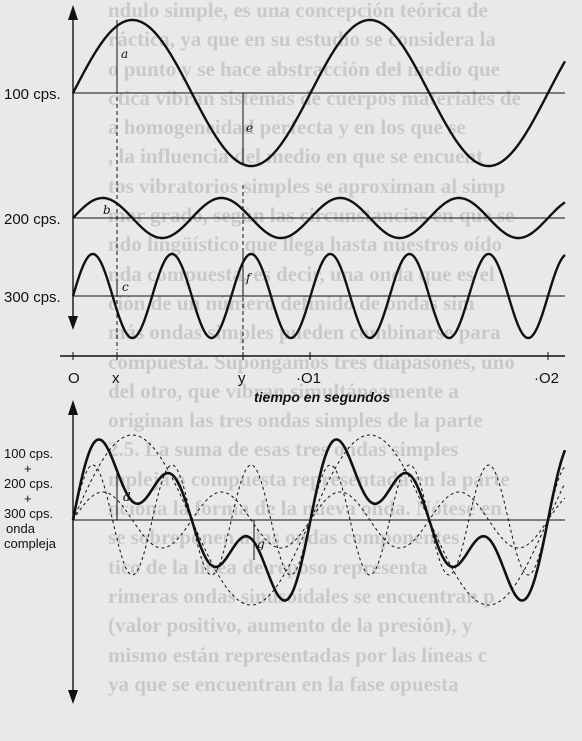 The image size is (582, 741). I want to click on background-text-line: del otro, que vibran simultáneamente a, so click(283, 390).